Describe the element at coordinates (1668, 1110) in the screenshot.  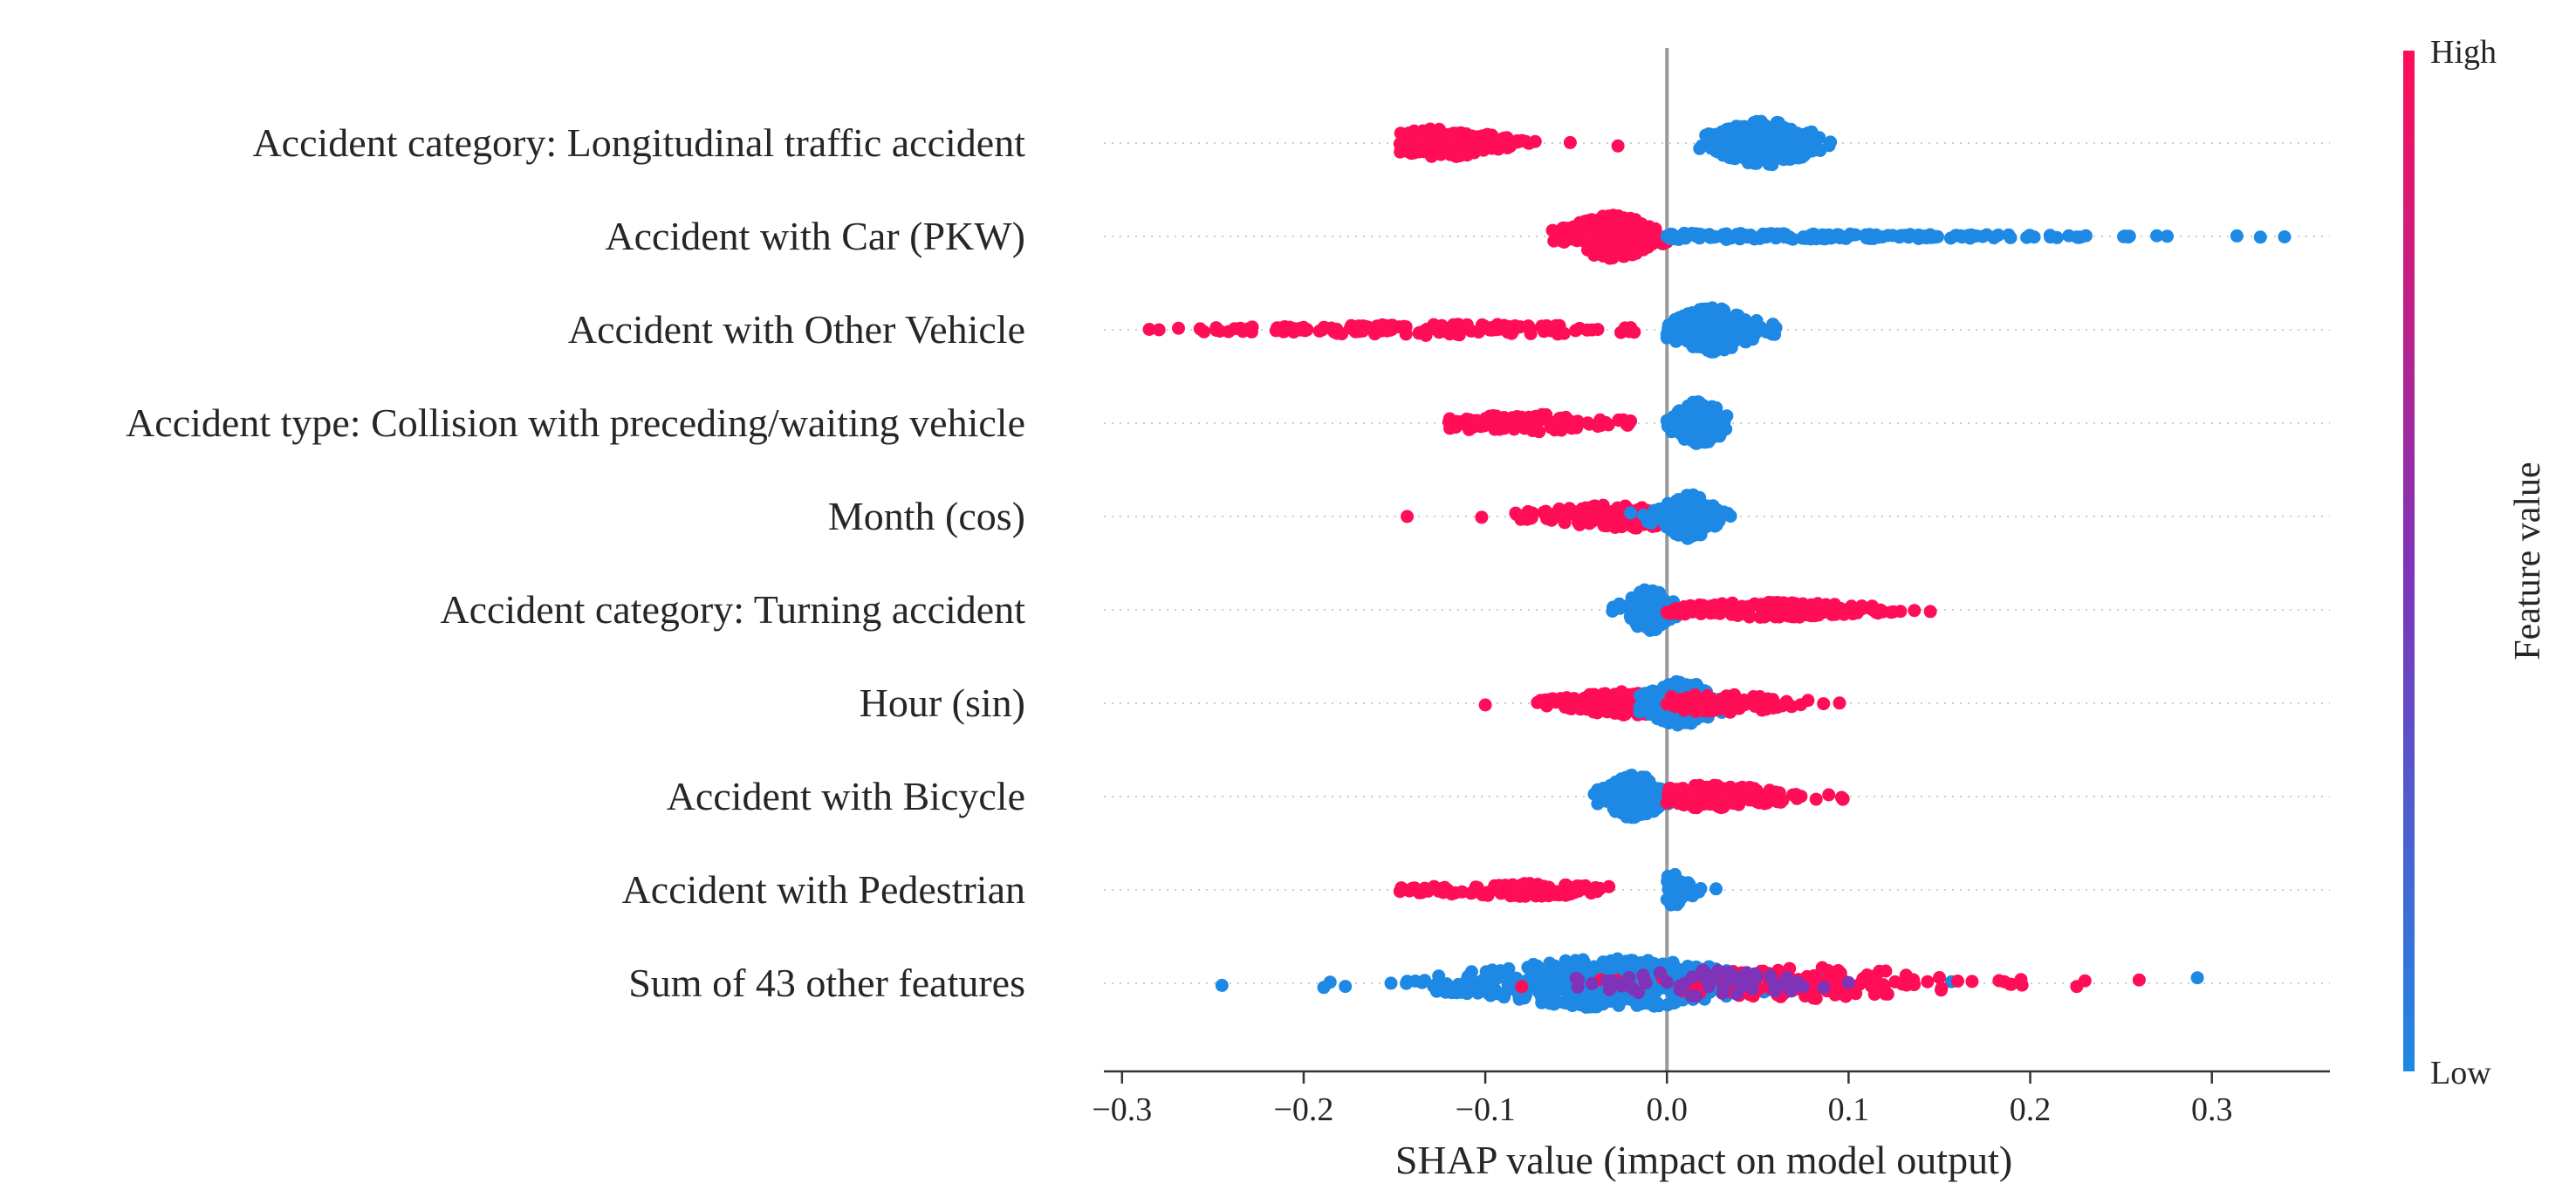
I see `x-tick-label: 0.0` at that location.